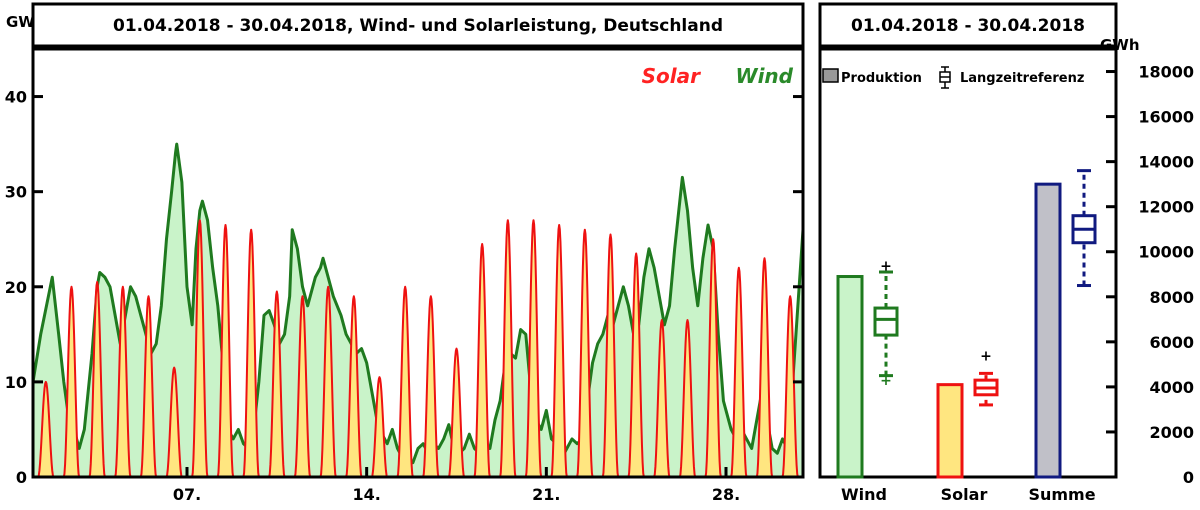  Describe the element at coordinates (886, 321) in the screenshot. I see `ref-box` at that location.